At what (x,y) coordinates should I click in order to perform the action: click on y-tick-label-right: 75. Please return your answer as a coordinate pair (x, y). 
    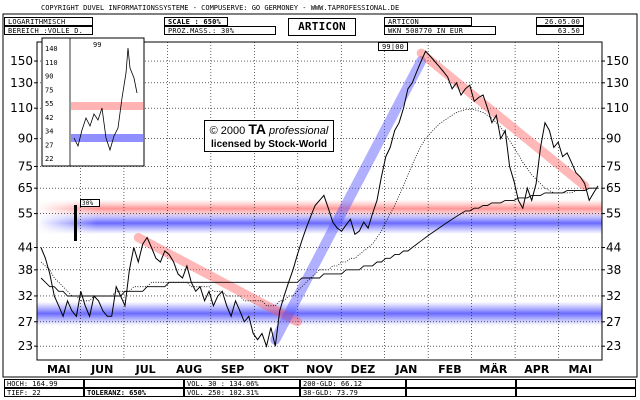
    Looking at the image, I should click on (613, 166).